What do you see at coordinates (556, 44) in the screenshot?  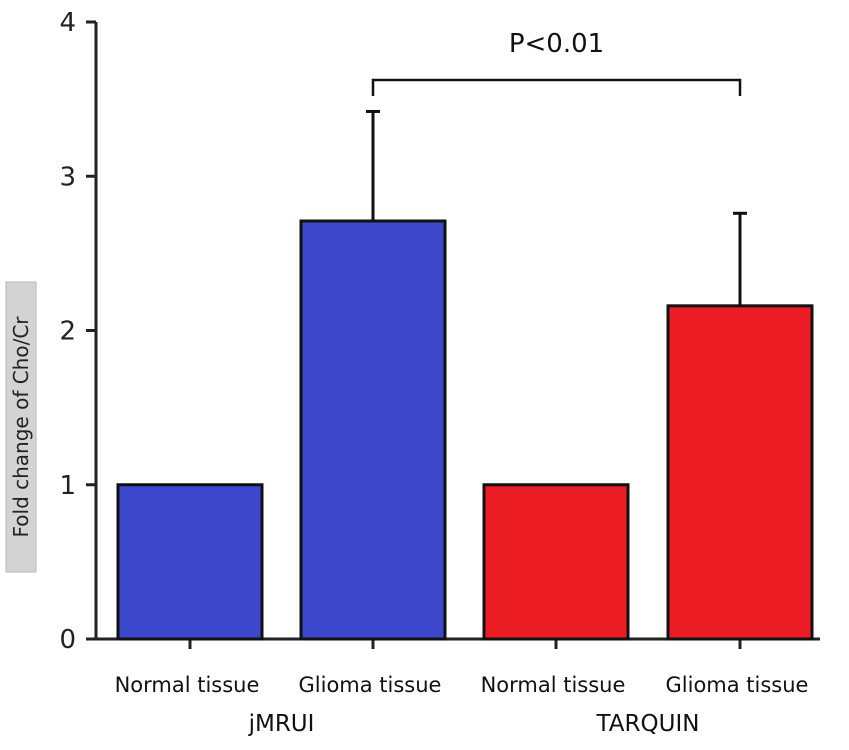 I see `significance-label: P<0.01` at bounding box center [556, 44].